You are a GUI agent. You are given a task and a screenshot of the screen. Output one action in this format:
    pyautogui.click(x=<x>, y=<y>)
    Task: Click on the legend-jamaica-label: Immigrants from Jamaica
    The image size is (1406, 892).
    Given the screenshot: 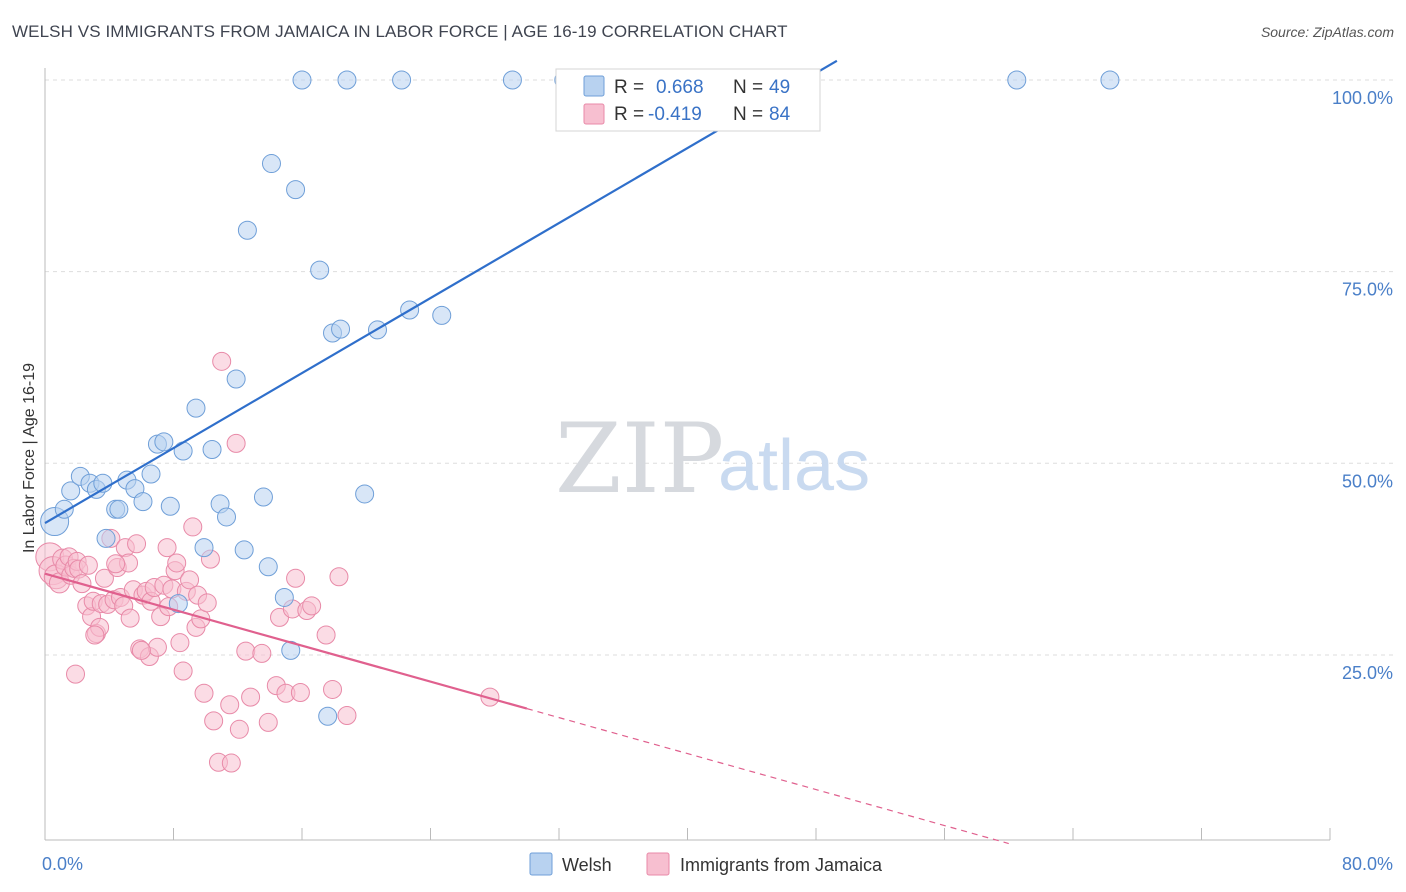 What is the action you would take?
    pyautogui.click(x=781, y=865)
    